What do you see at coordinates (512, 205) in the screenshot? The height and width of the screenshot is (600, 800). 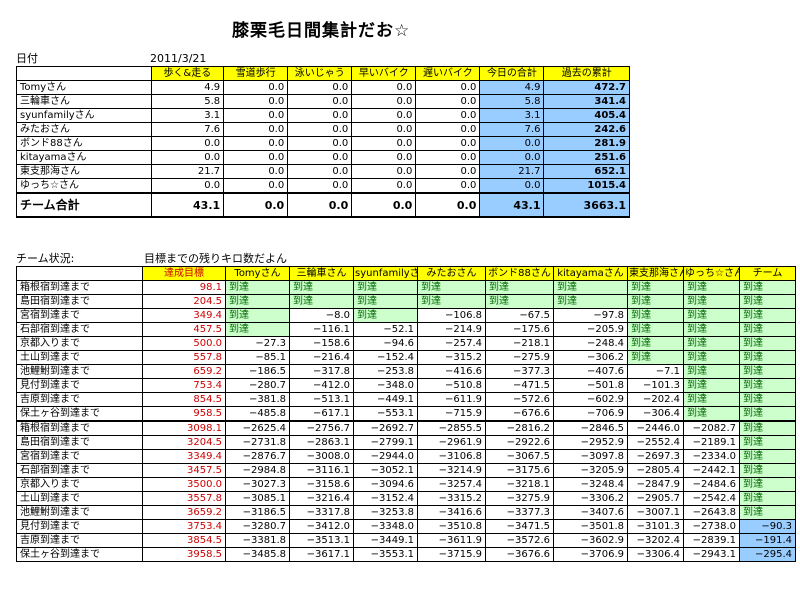 I see `total-value: 43.1` at bounding box center [512, 205].